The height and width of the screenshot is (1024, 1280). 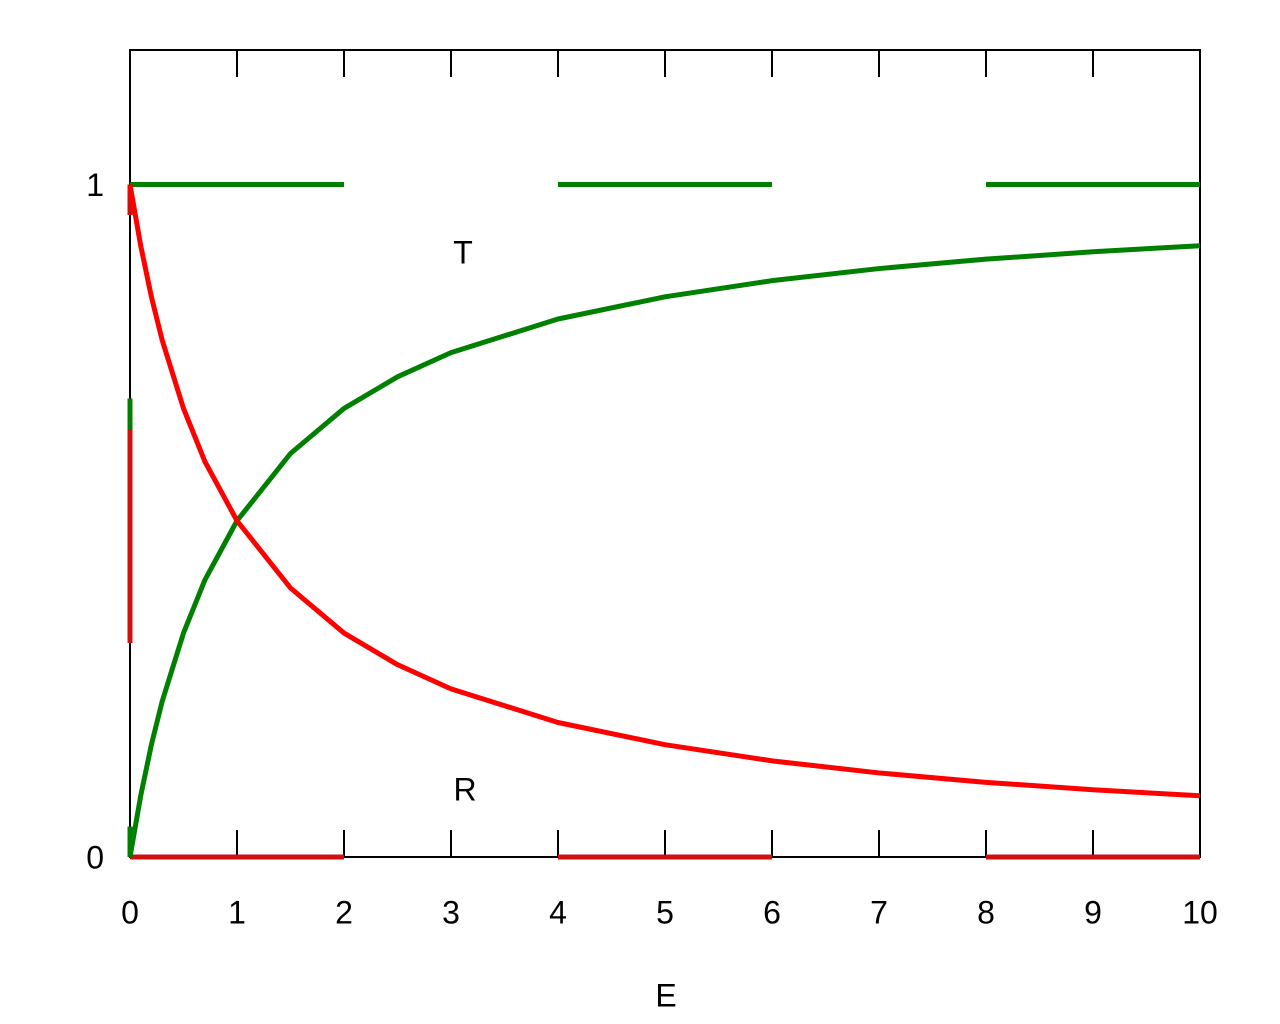 What do you see at coordinates (463, 252) in the screenshot?
I see `annotation: T` at bounding box center [463, 252].